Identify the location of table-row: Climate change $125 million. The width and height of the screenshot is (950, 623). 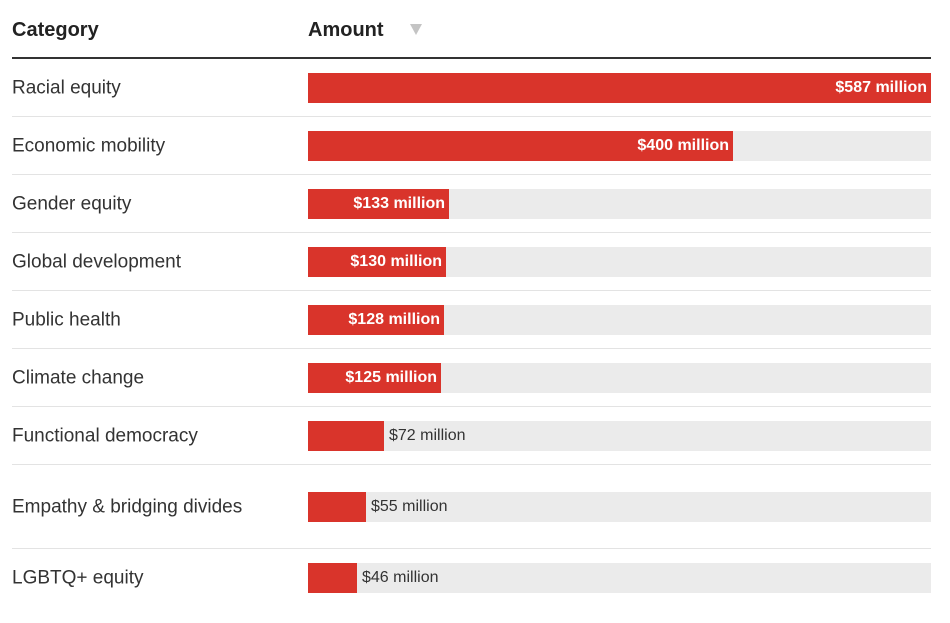
(471, 378).